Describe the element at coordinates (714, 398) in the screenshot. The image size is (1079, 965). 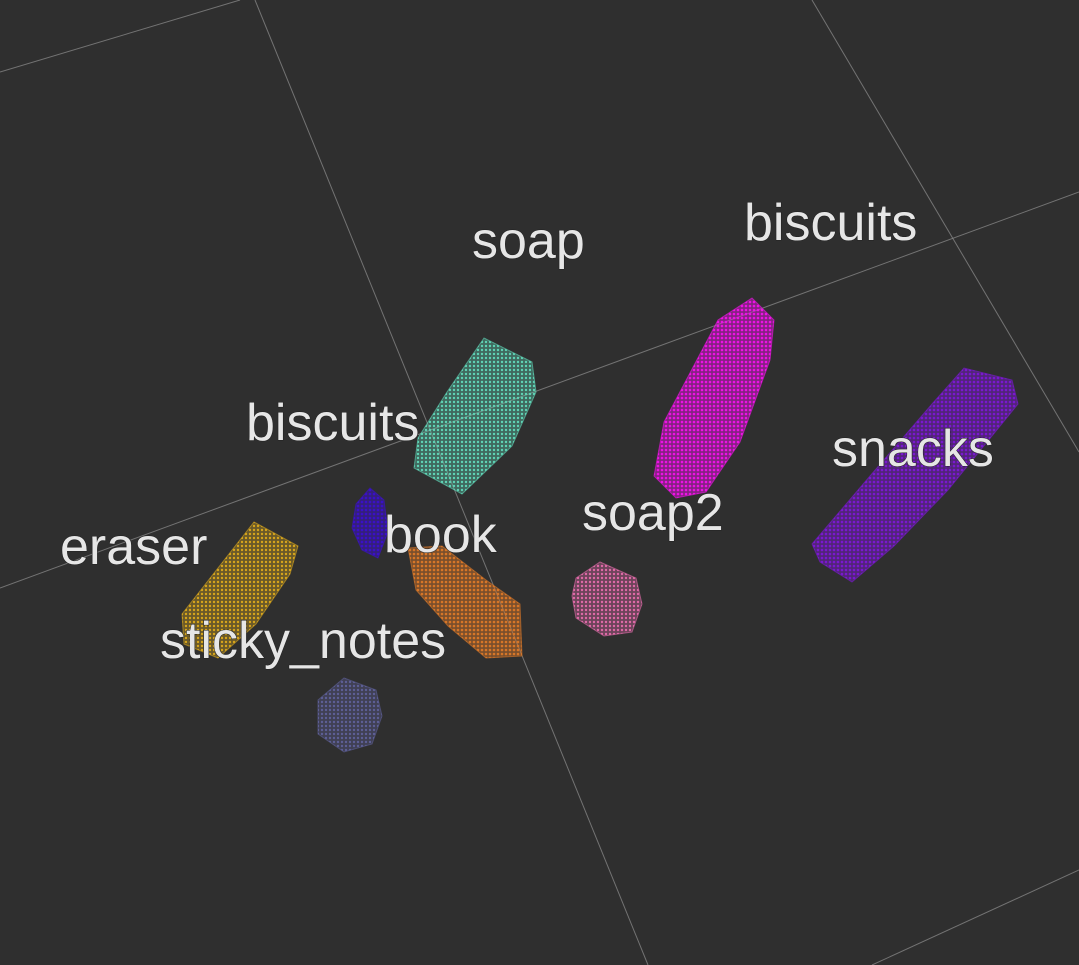
I see `soap-cloud-magenta` at that location.